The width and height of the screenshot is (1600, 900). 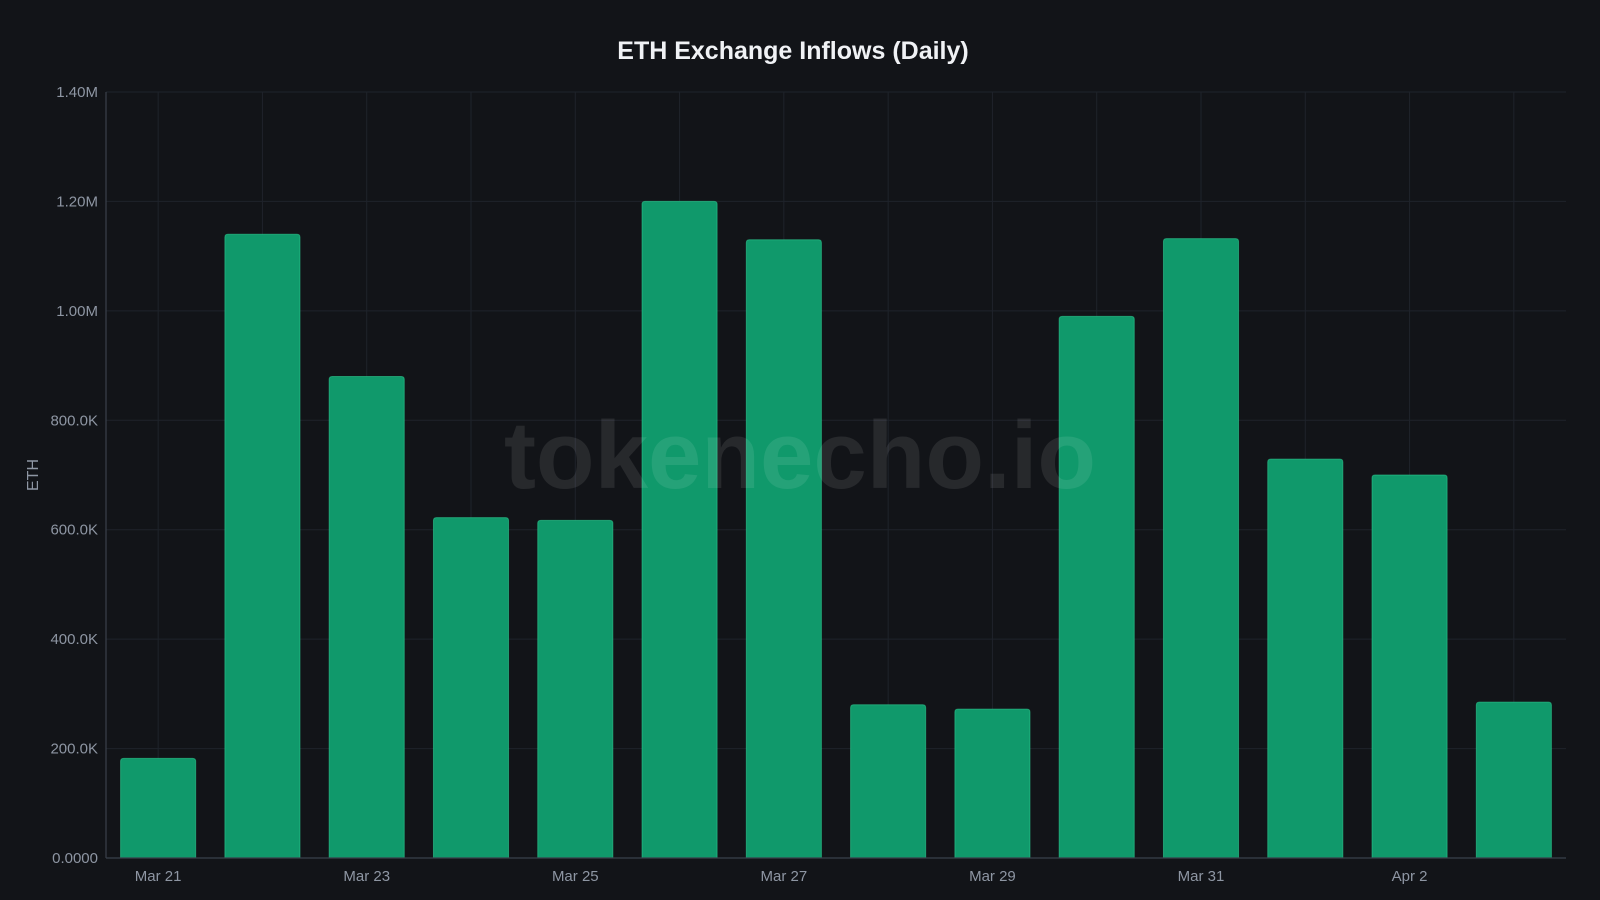 What do you see at coordinates (992, 876) in the screenshot?
I see `x-tick-label: Mar 29` at bounding box center [992, 876].